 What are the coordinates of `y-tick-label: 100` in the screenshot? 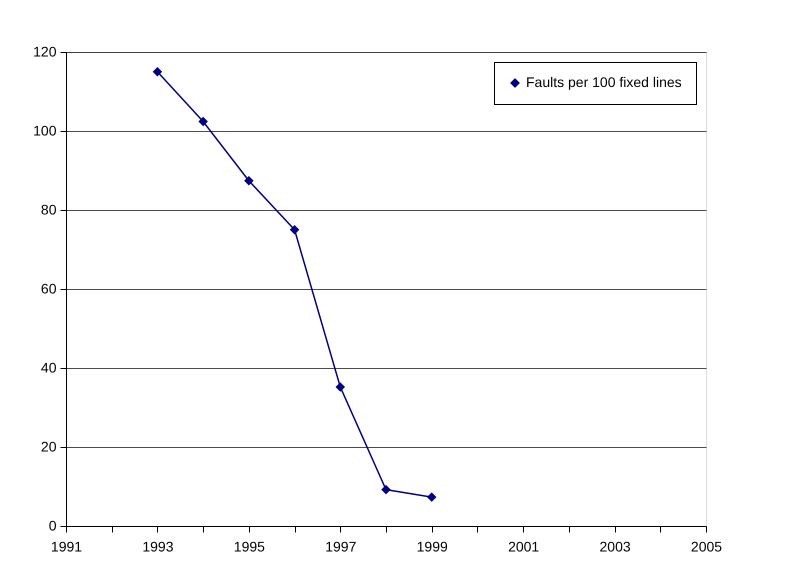 It's located at (45, 130).